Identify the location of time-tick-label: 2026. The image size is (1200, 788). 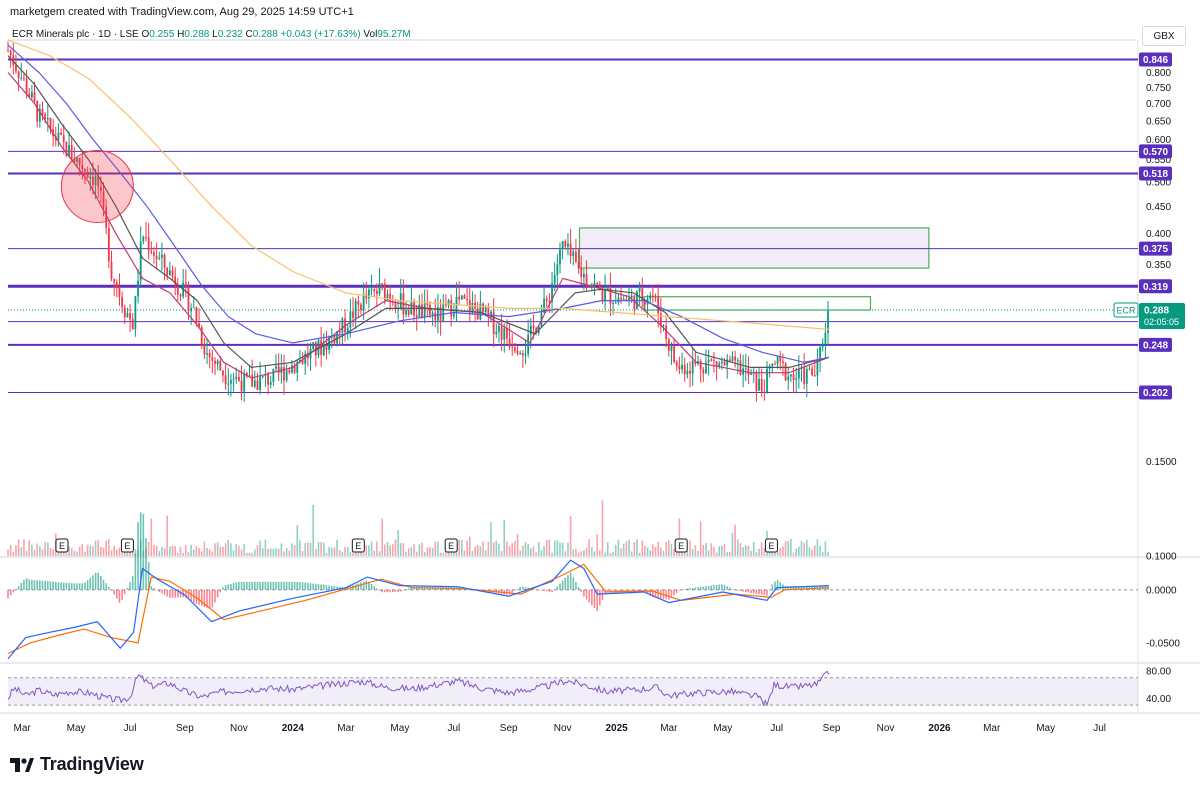
(939, 728).